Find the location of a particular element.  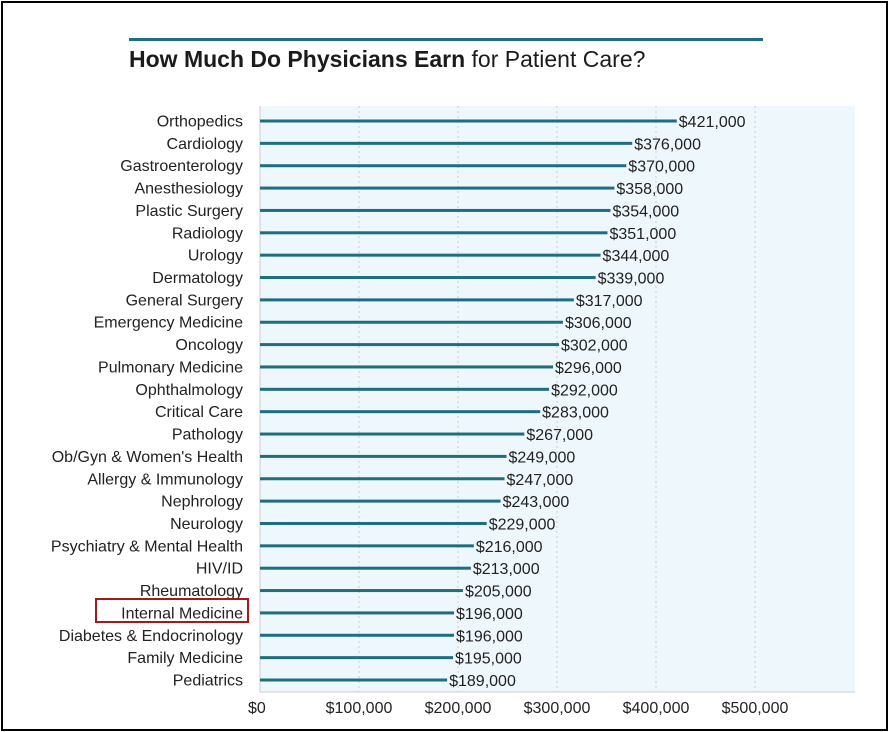

value-label: $351,000 is located at coordinates (642, 234).